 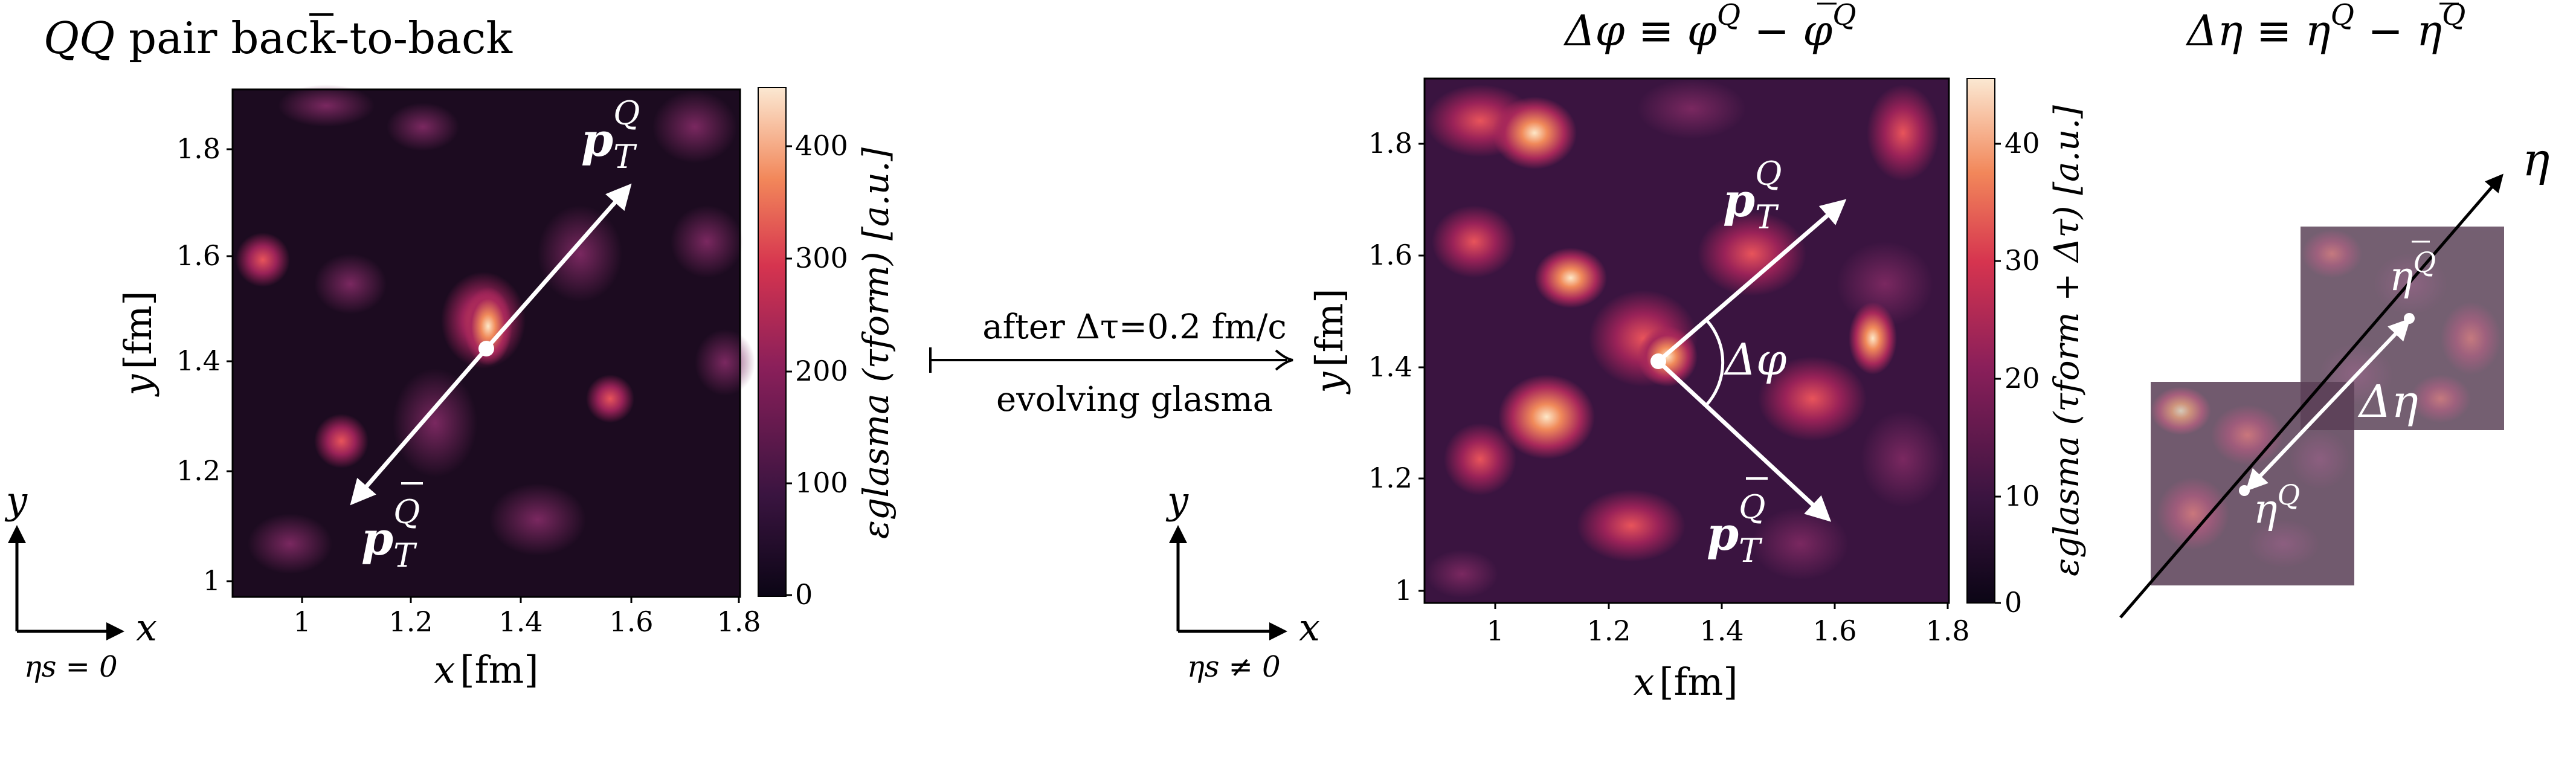 I want to click on left-ytick-1: 1, so click(x=212, y=580).